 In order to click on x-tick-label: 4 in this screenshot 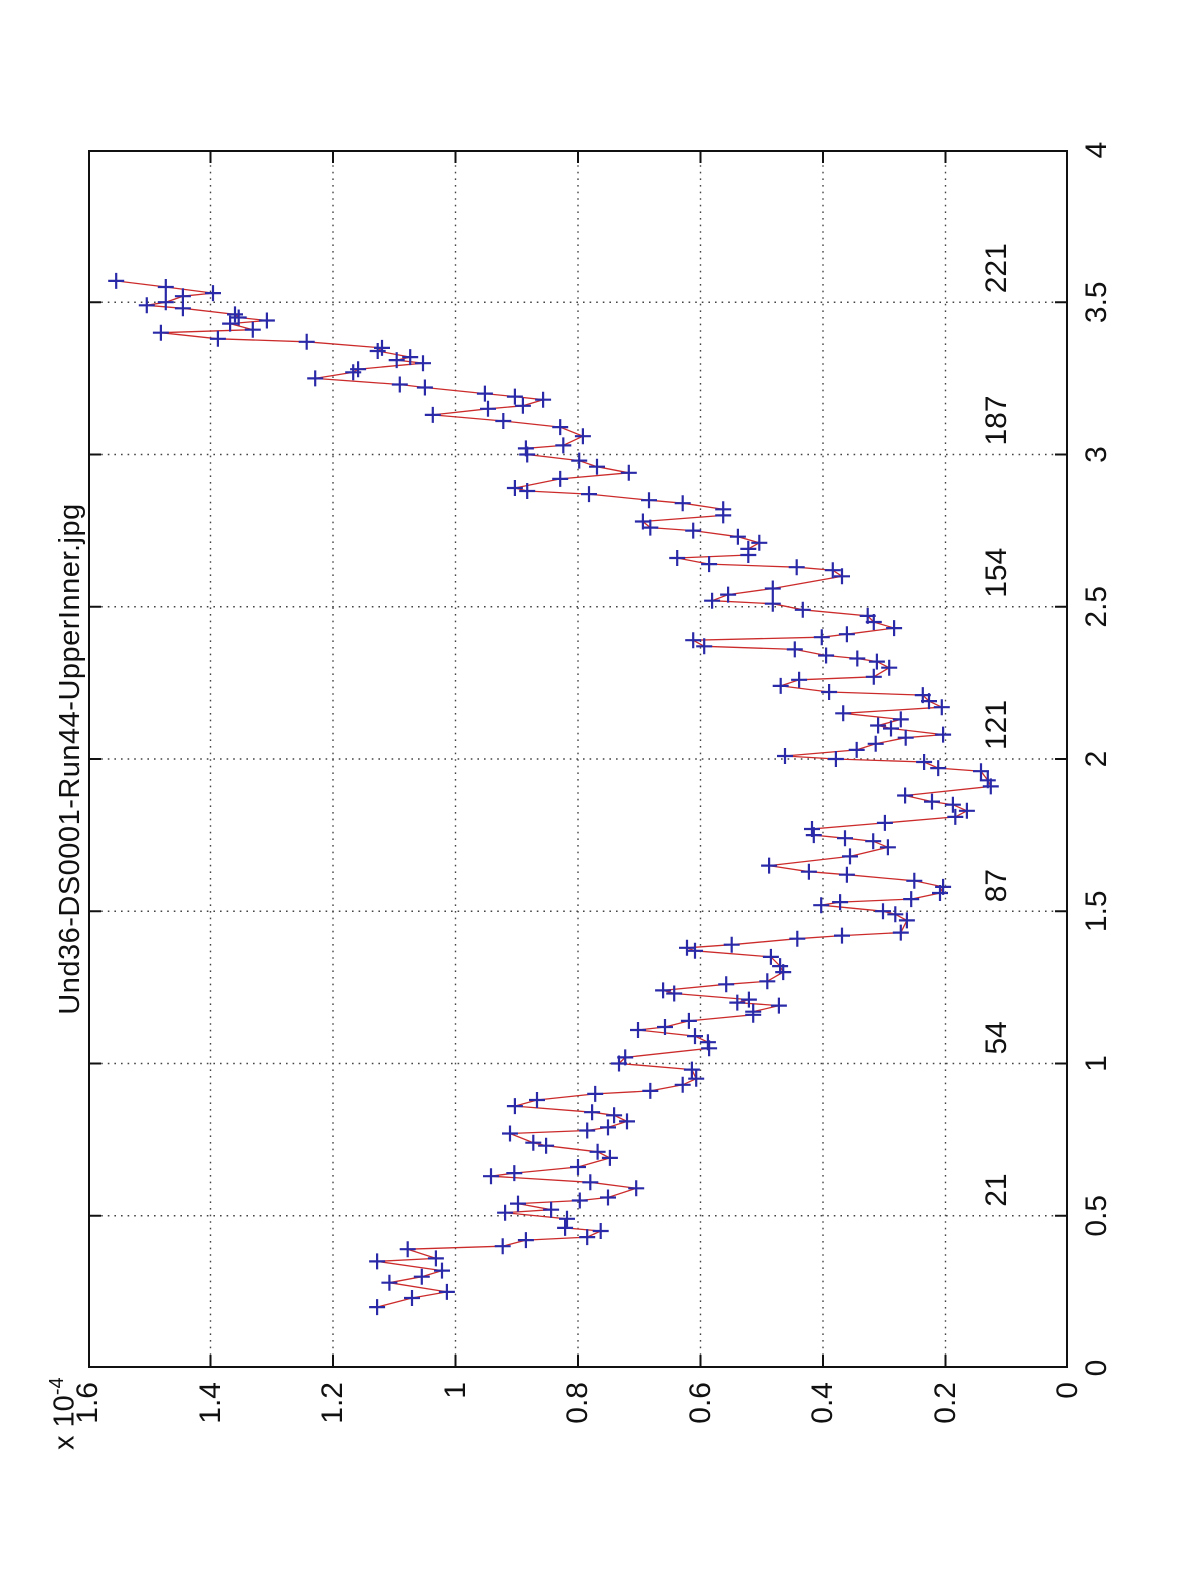, I will do `click(1096, 150)`.